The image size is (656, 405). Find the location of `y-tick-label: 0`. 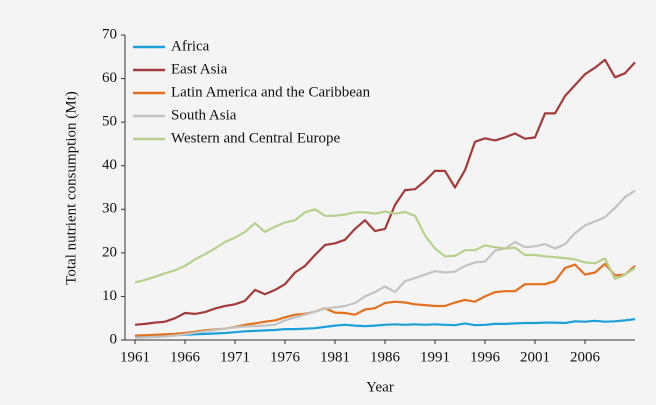

y-tick-label: 0 is located at coordinates (114, 339).